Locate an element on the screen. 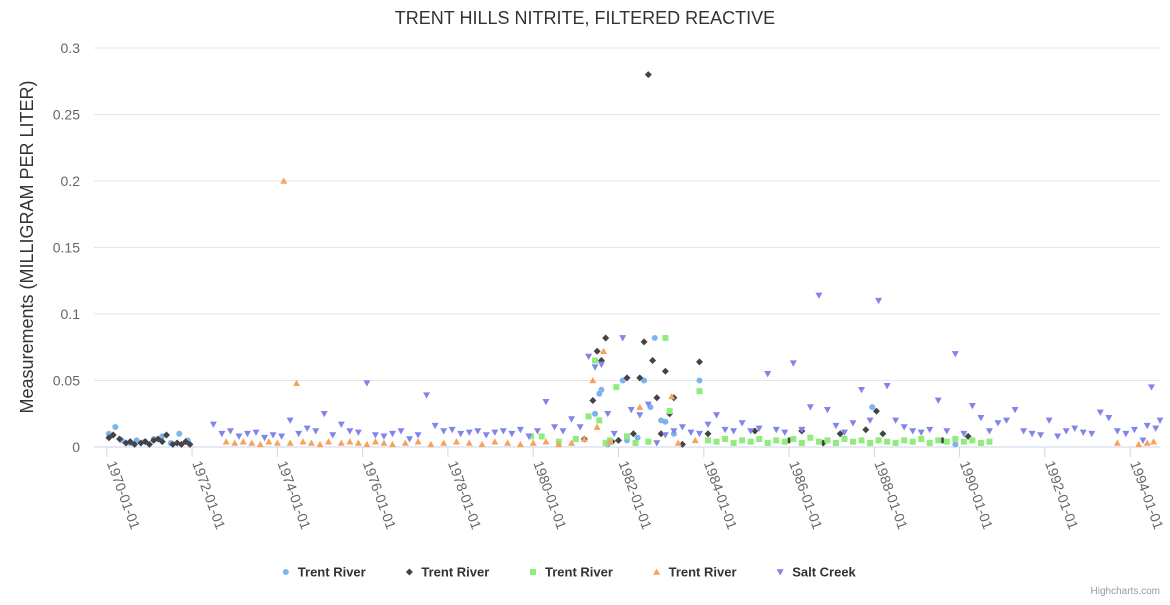  chart-title: TRENT HILLS NITRITE, FILTERED REACTIVE is located at coordinates (585, 18).